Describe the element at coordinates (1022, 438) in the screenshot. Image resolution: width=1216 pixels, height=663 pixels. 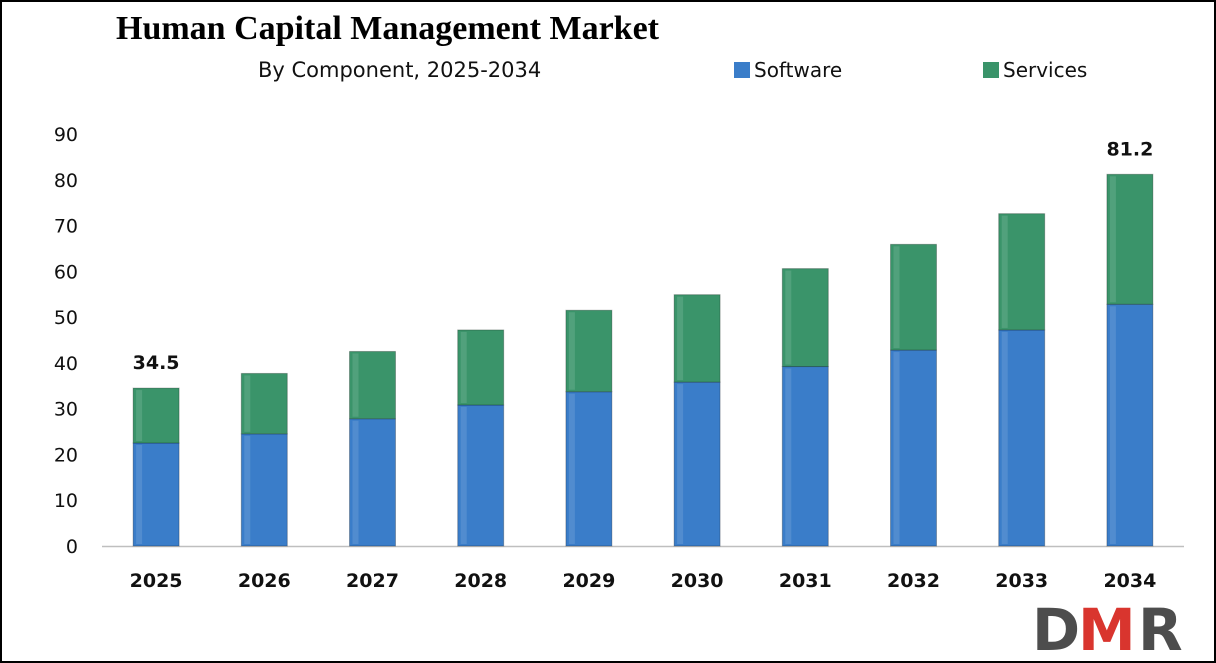
I see `bar-software-2033` at that location.